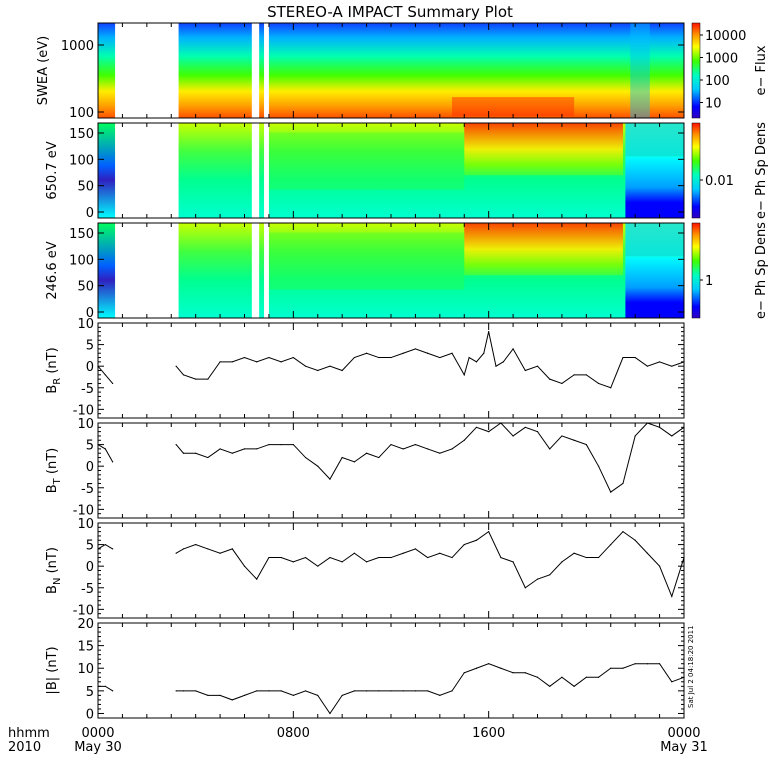  Describe the element at coordinates (57, 481) in the screenshot. I see `y-axis-label-sub: T` at that location.